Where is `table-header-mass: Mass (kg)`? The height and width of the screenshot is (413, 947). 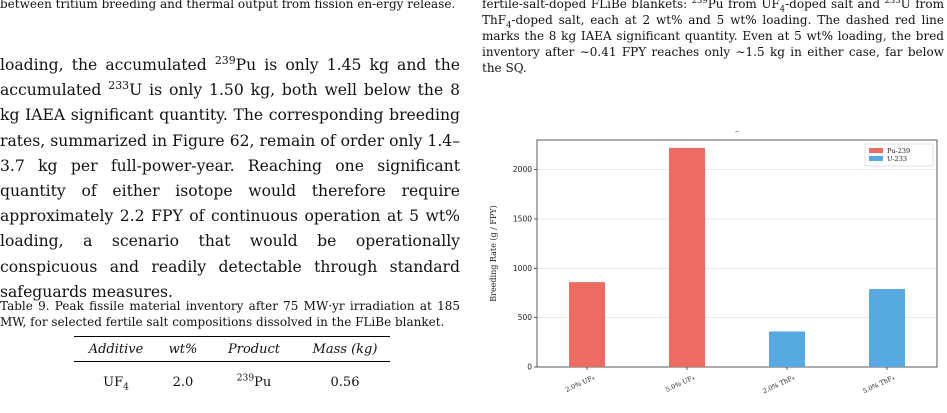
table-header-mass: Mass (kg) is located at coordinates (345, 349).